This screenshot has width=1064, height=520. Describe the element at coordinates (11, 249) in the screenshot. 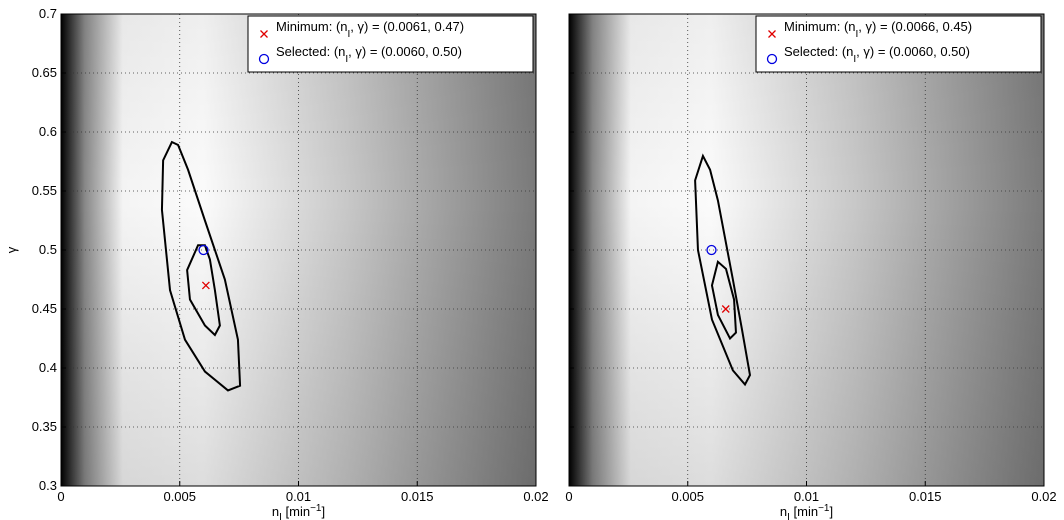

I see `y-axis-label: γ` at that location.